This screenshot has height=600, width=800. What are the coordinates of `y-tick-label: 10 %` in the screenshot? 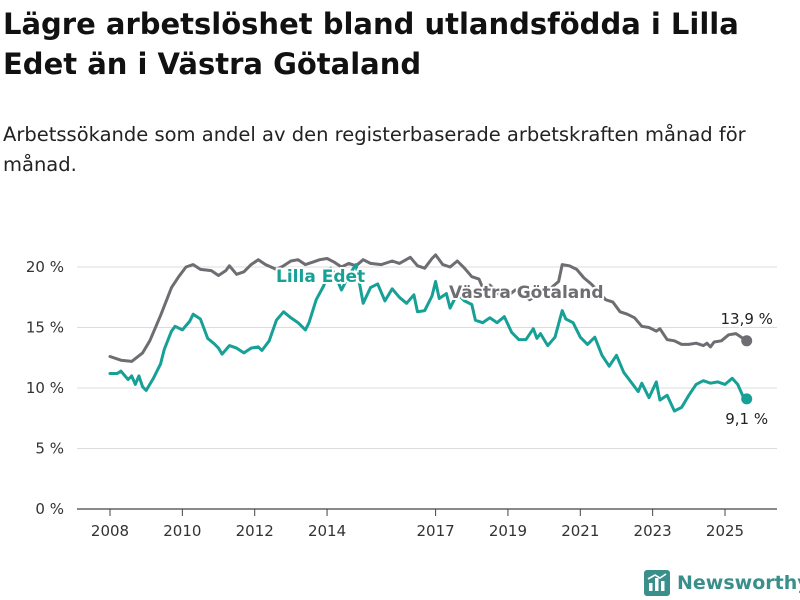 It's located at (45, 388).